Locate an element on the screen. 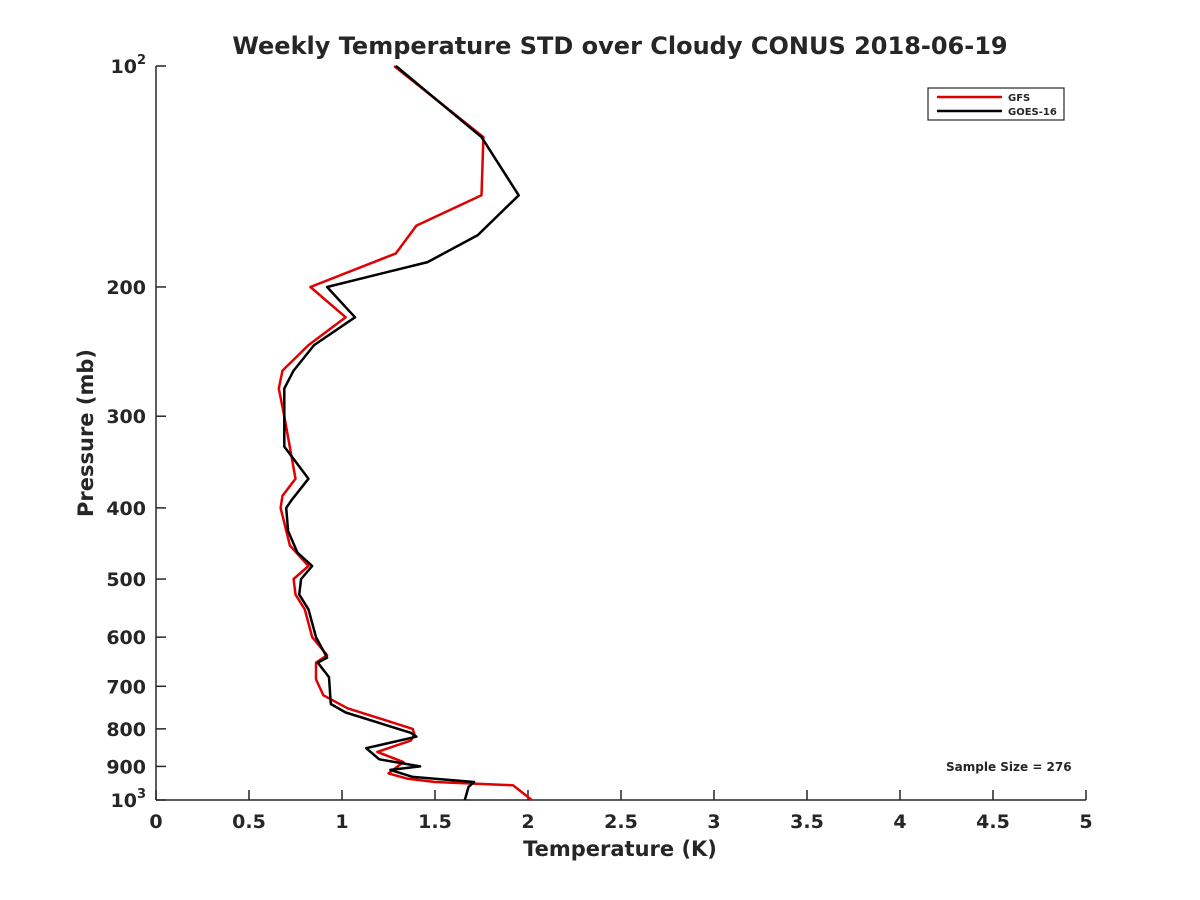  x-tick-label: 1.5 is located at coordinates (435, 822).